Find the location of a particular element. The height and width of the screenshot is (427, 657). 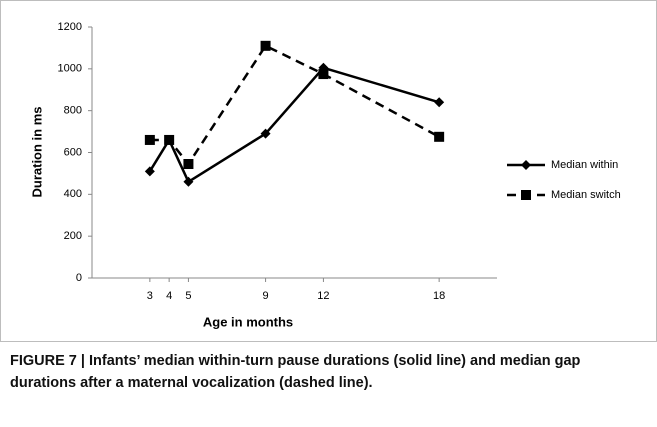

y-tick-label: 200 is located at coordinates (73, 236).